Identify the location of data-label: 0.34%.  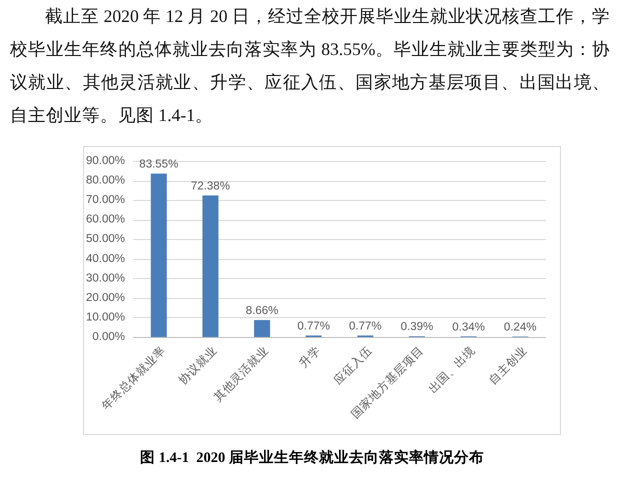
(468, 327).